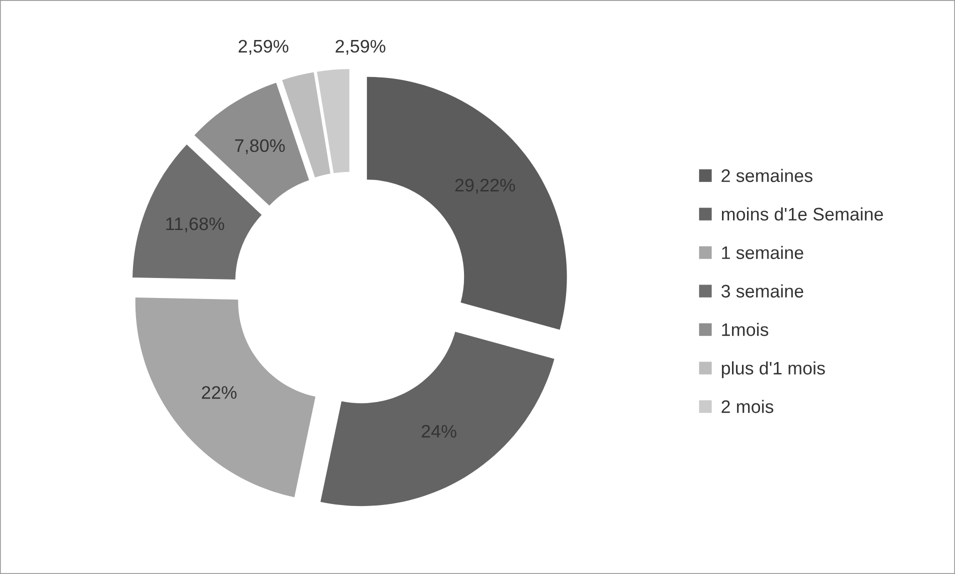 The width and height of the screenshot is (955, 574). Describe the element at coordinates (763, 253) in the screenshot. I see `legend-label: 1 semaine` at that location.